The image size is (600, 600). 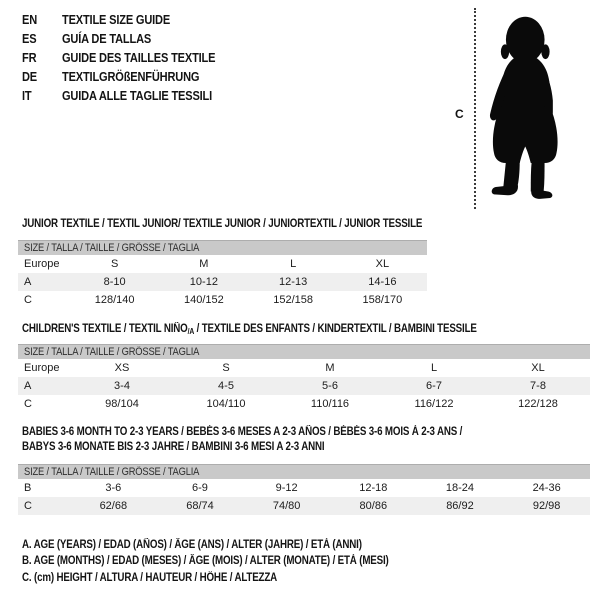 I want to click on size-value-cell: 8-10, so click(x=115, y=282).